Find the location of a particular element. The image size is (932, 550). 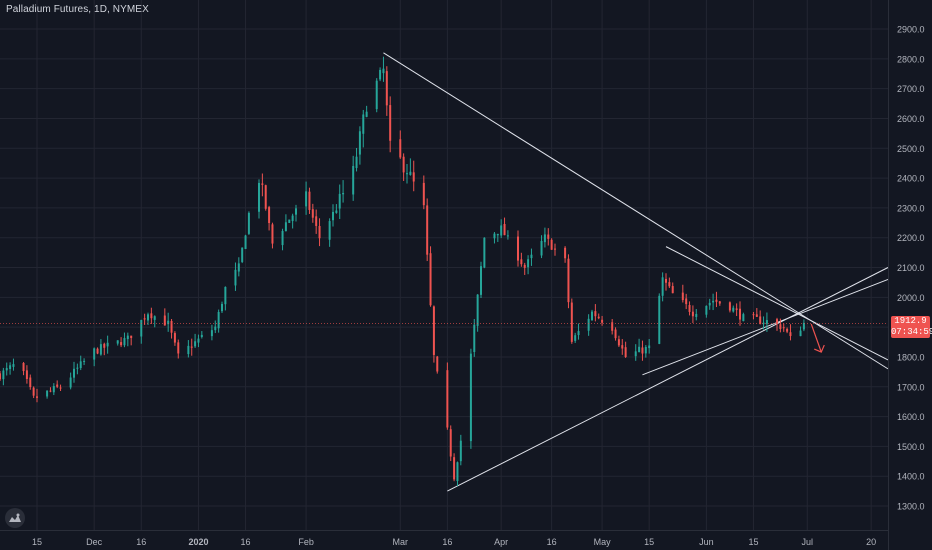

y-tick-label: 2900.0 is located at coordinates (911, 30).